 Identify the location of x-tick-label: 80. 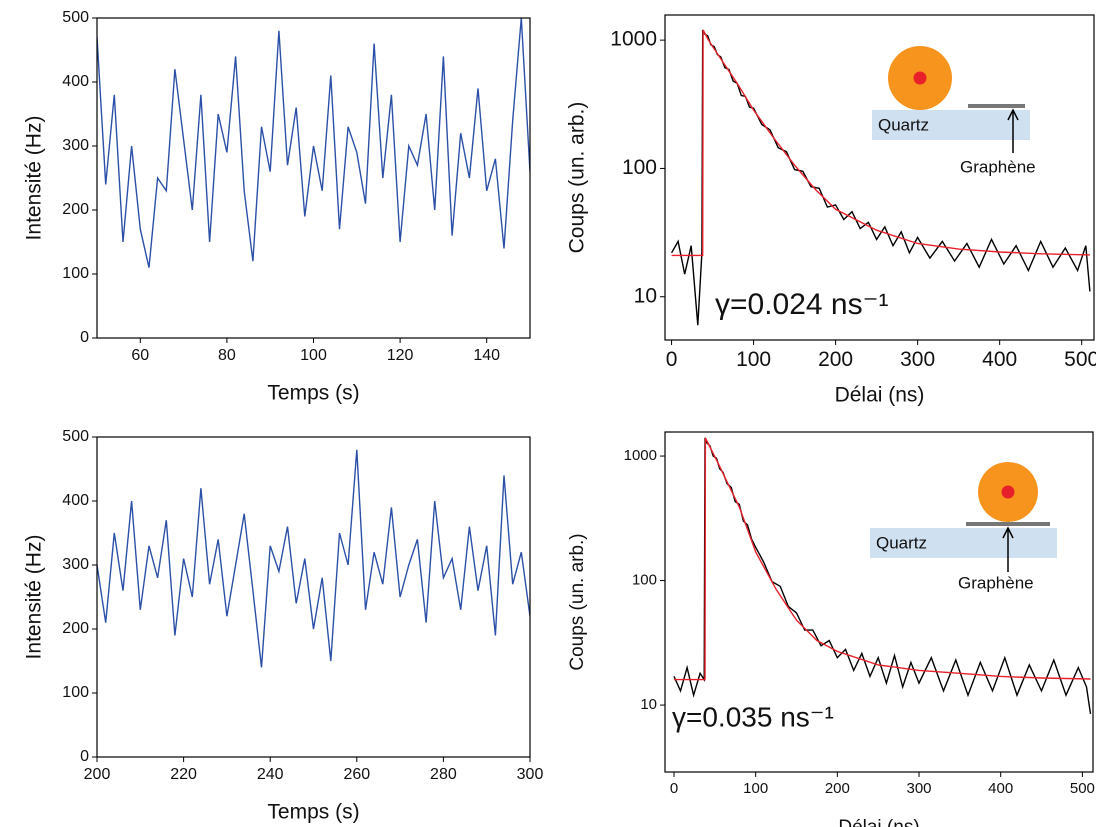
(227, 355).